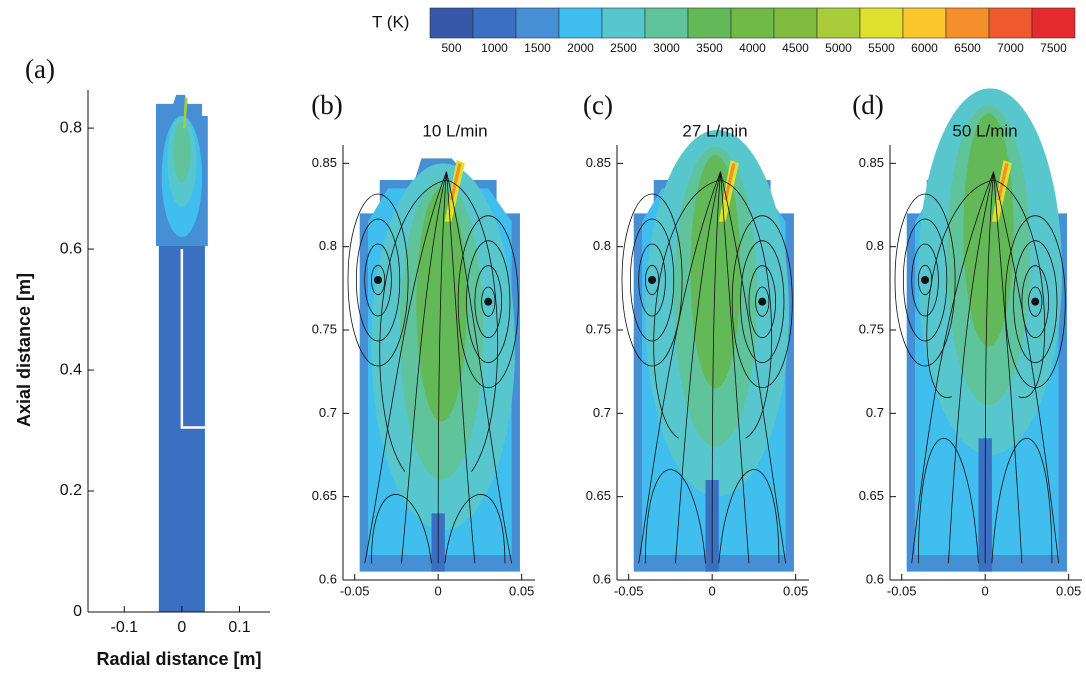 The width and height of the screenshot is (1086, 675). Describe the element at coordinates (752, 48) in the screenshot. I see `colorbar-tick-label: 4000` at that location.